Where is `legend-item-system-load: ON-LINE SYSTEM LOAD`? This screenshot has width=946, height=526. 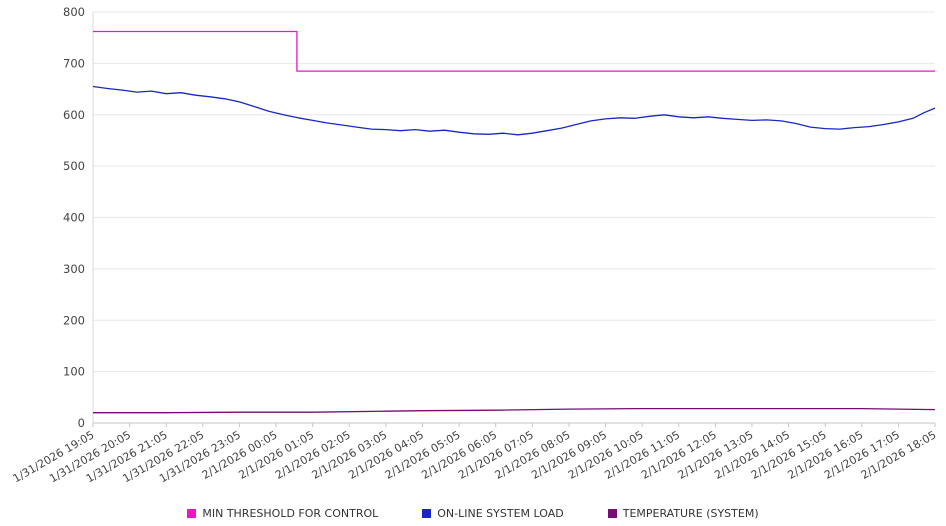 legend-item-system-load: ON-LINE SYSTEM LOAD is located at coordinates (493, 513).